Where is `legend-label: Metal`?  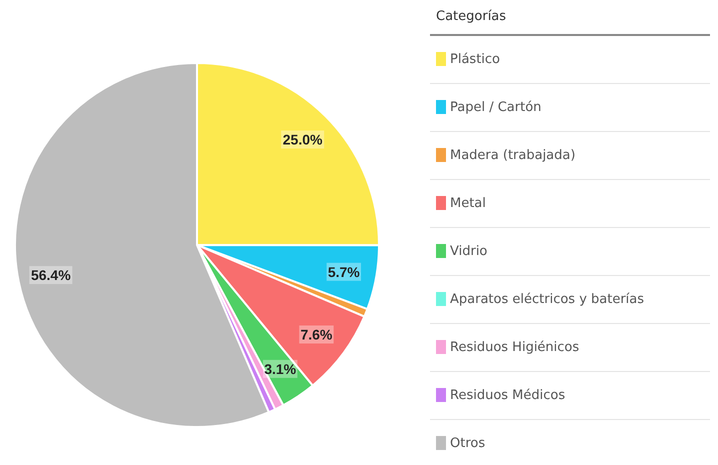 legend-label: Metal is located at coordinates (468, 203).